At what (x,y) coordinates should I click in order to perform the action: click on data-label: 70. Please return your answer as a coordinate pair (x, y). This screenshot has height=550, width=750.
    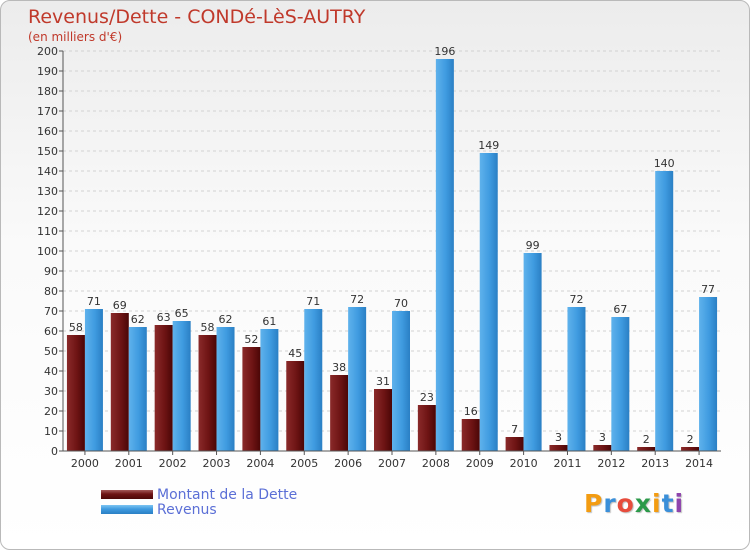
    Looking at the image, I should click on (401, 303).